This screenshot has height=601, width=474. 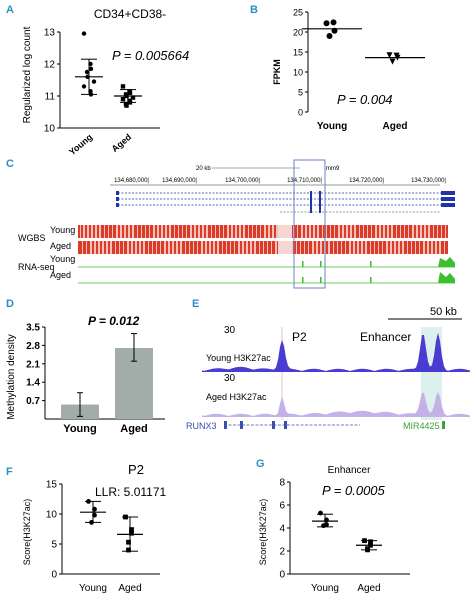 What do you see at coordinates (62, 230) in the screenshot?
I see `c-wgbs-young: Young` at bounding box center [62, 230].